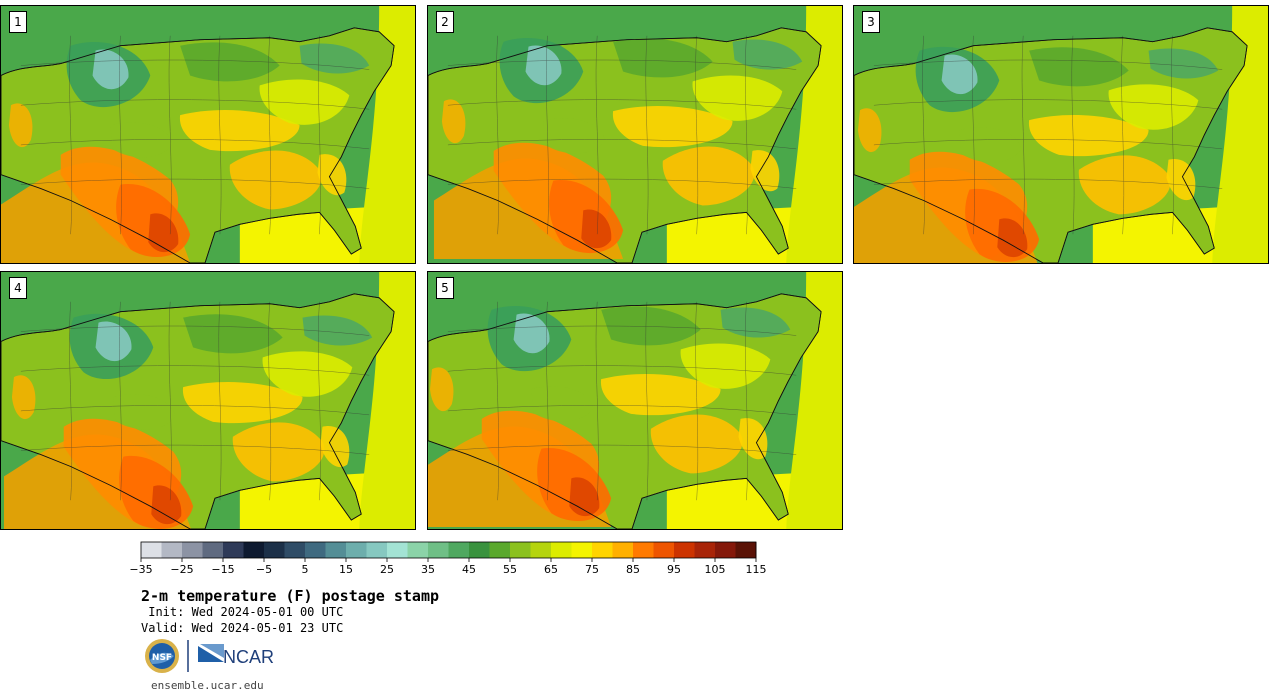 Image resolution: width=1280 pixels, height=696 pixels. I want to click on colorbar-tick-label: 35, so click(428, 569).